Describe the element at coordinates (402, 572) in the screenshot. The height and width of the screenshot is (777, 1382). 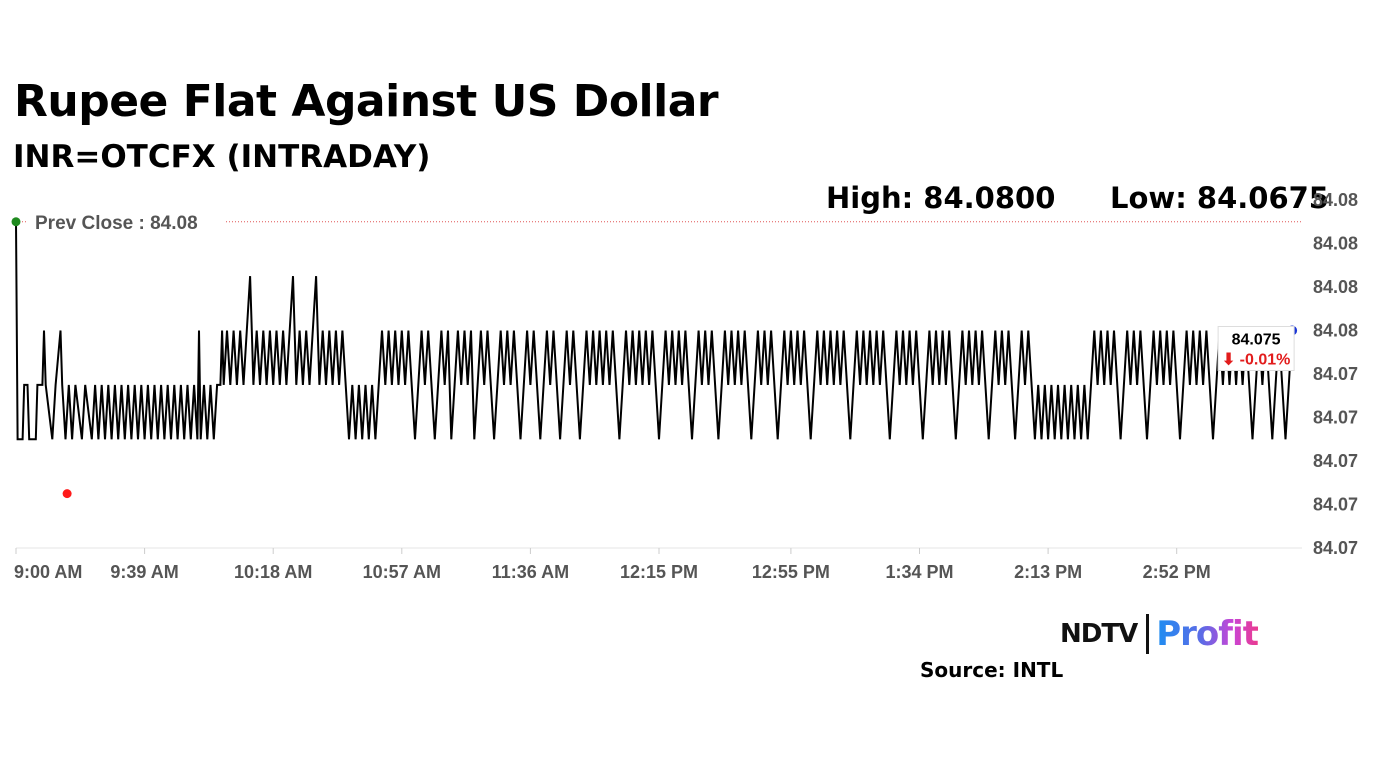
I see `x-tick-label: 10:57 AM` at that location.